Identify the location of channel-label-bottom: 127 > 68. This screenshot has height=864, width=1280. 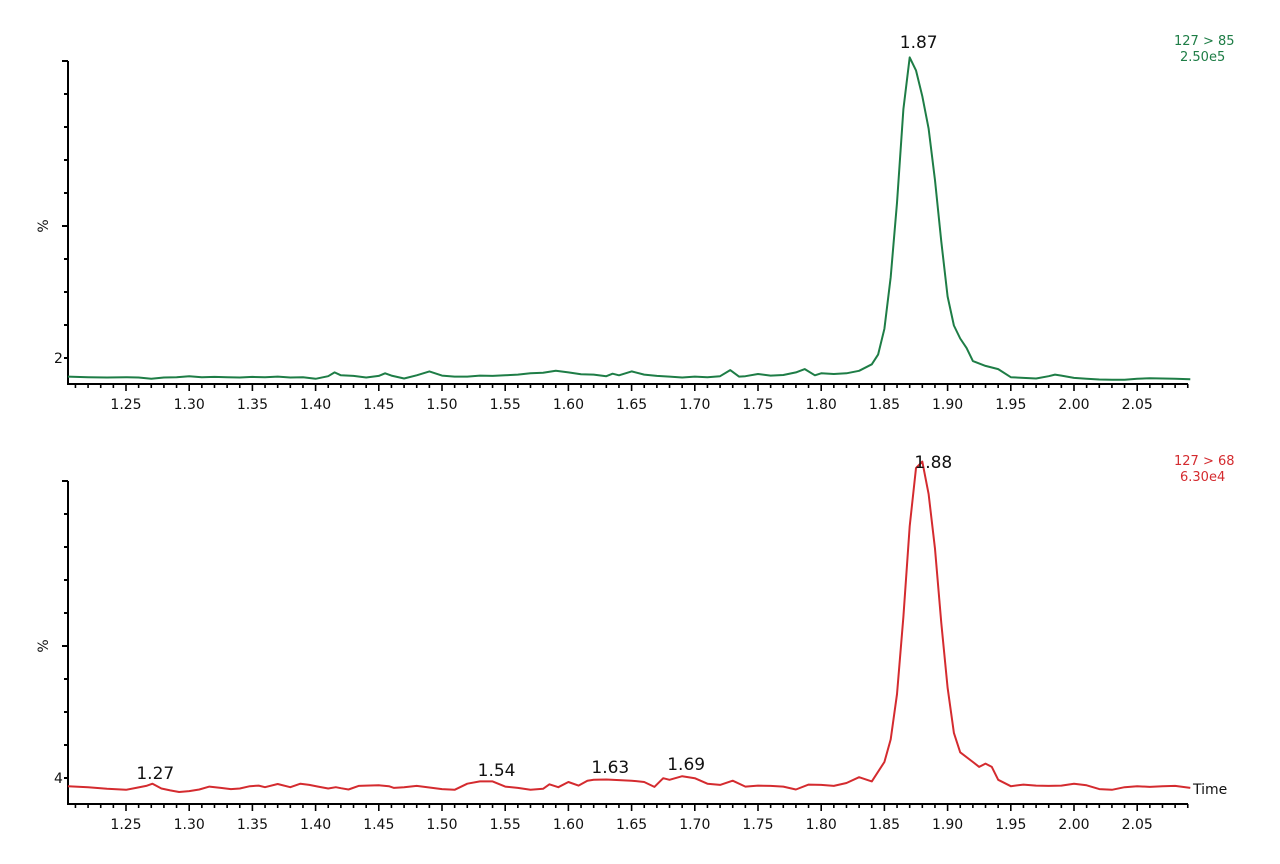
(1204, 461).